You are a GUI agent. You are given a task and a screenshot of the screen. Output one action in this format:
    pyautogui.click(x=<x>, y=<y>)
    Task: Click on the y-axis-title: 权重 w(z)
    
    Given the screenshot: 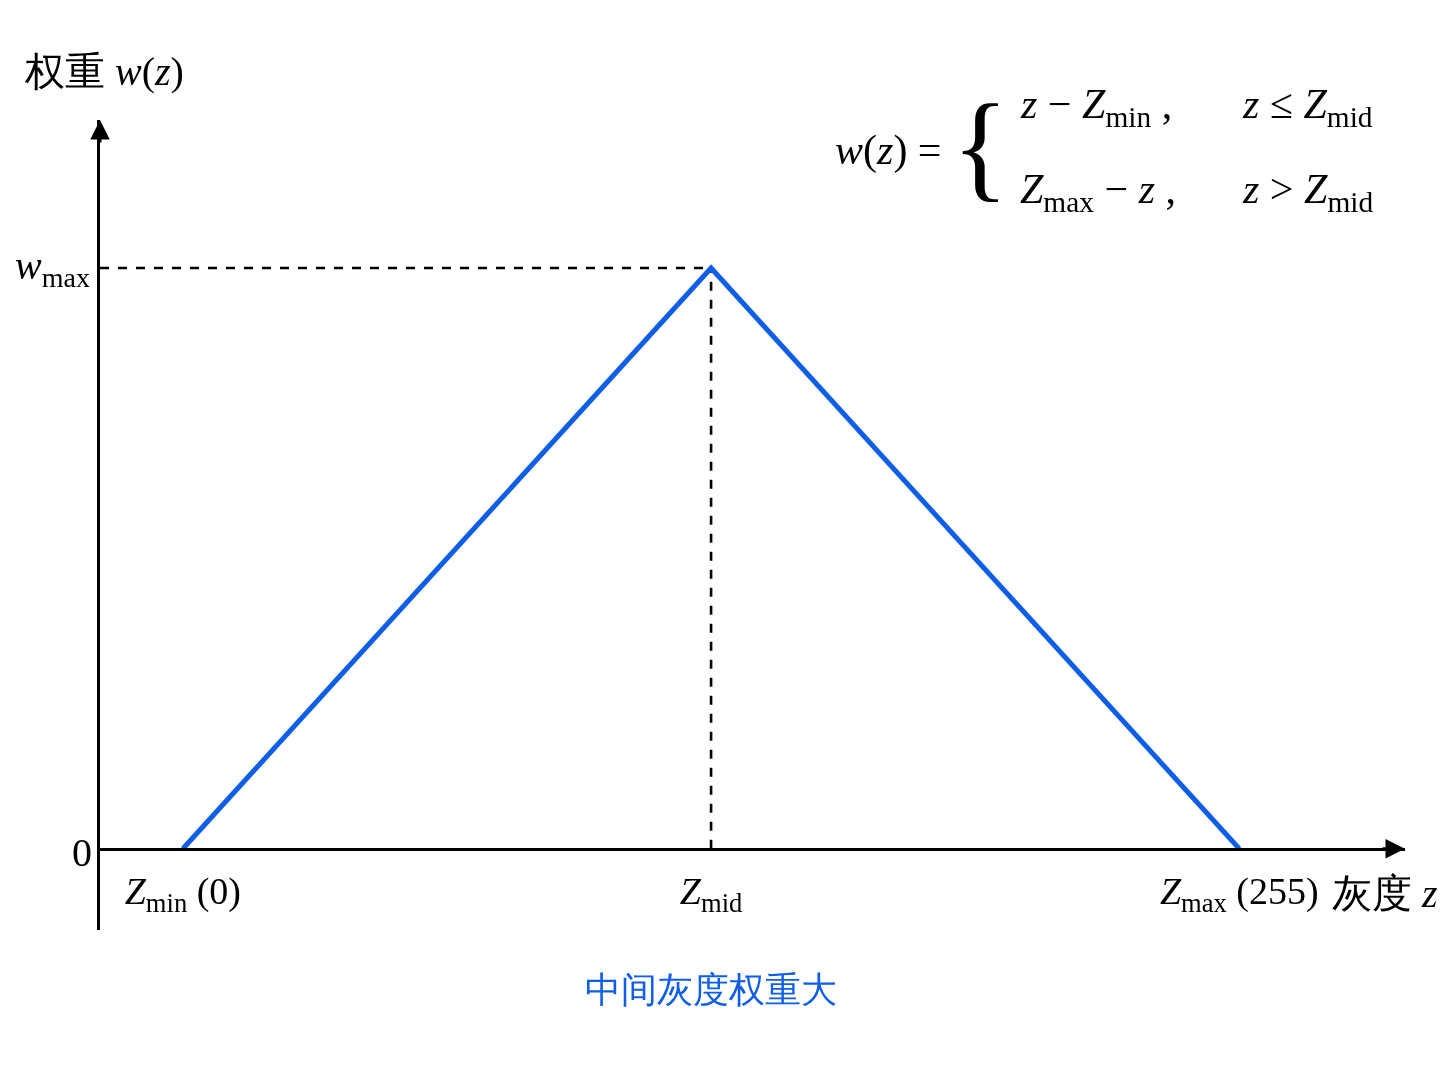 What is the action you would take?
    pyautogui.click(x=104, y=71)
    